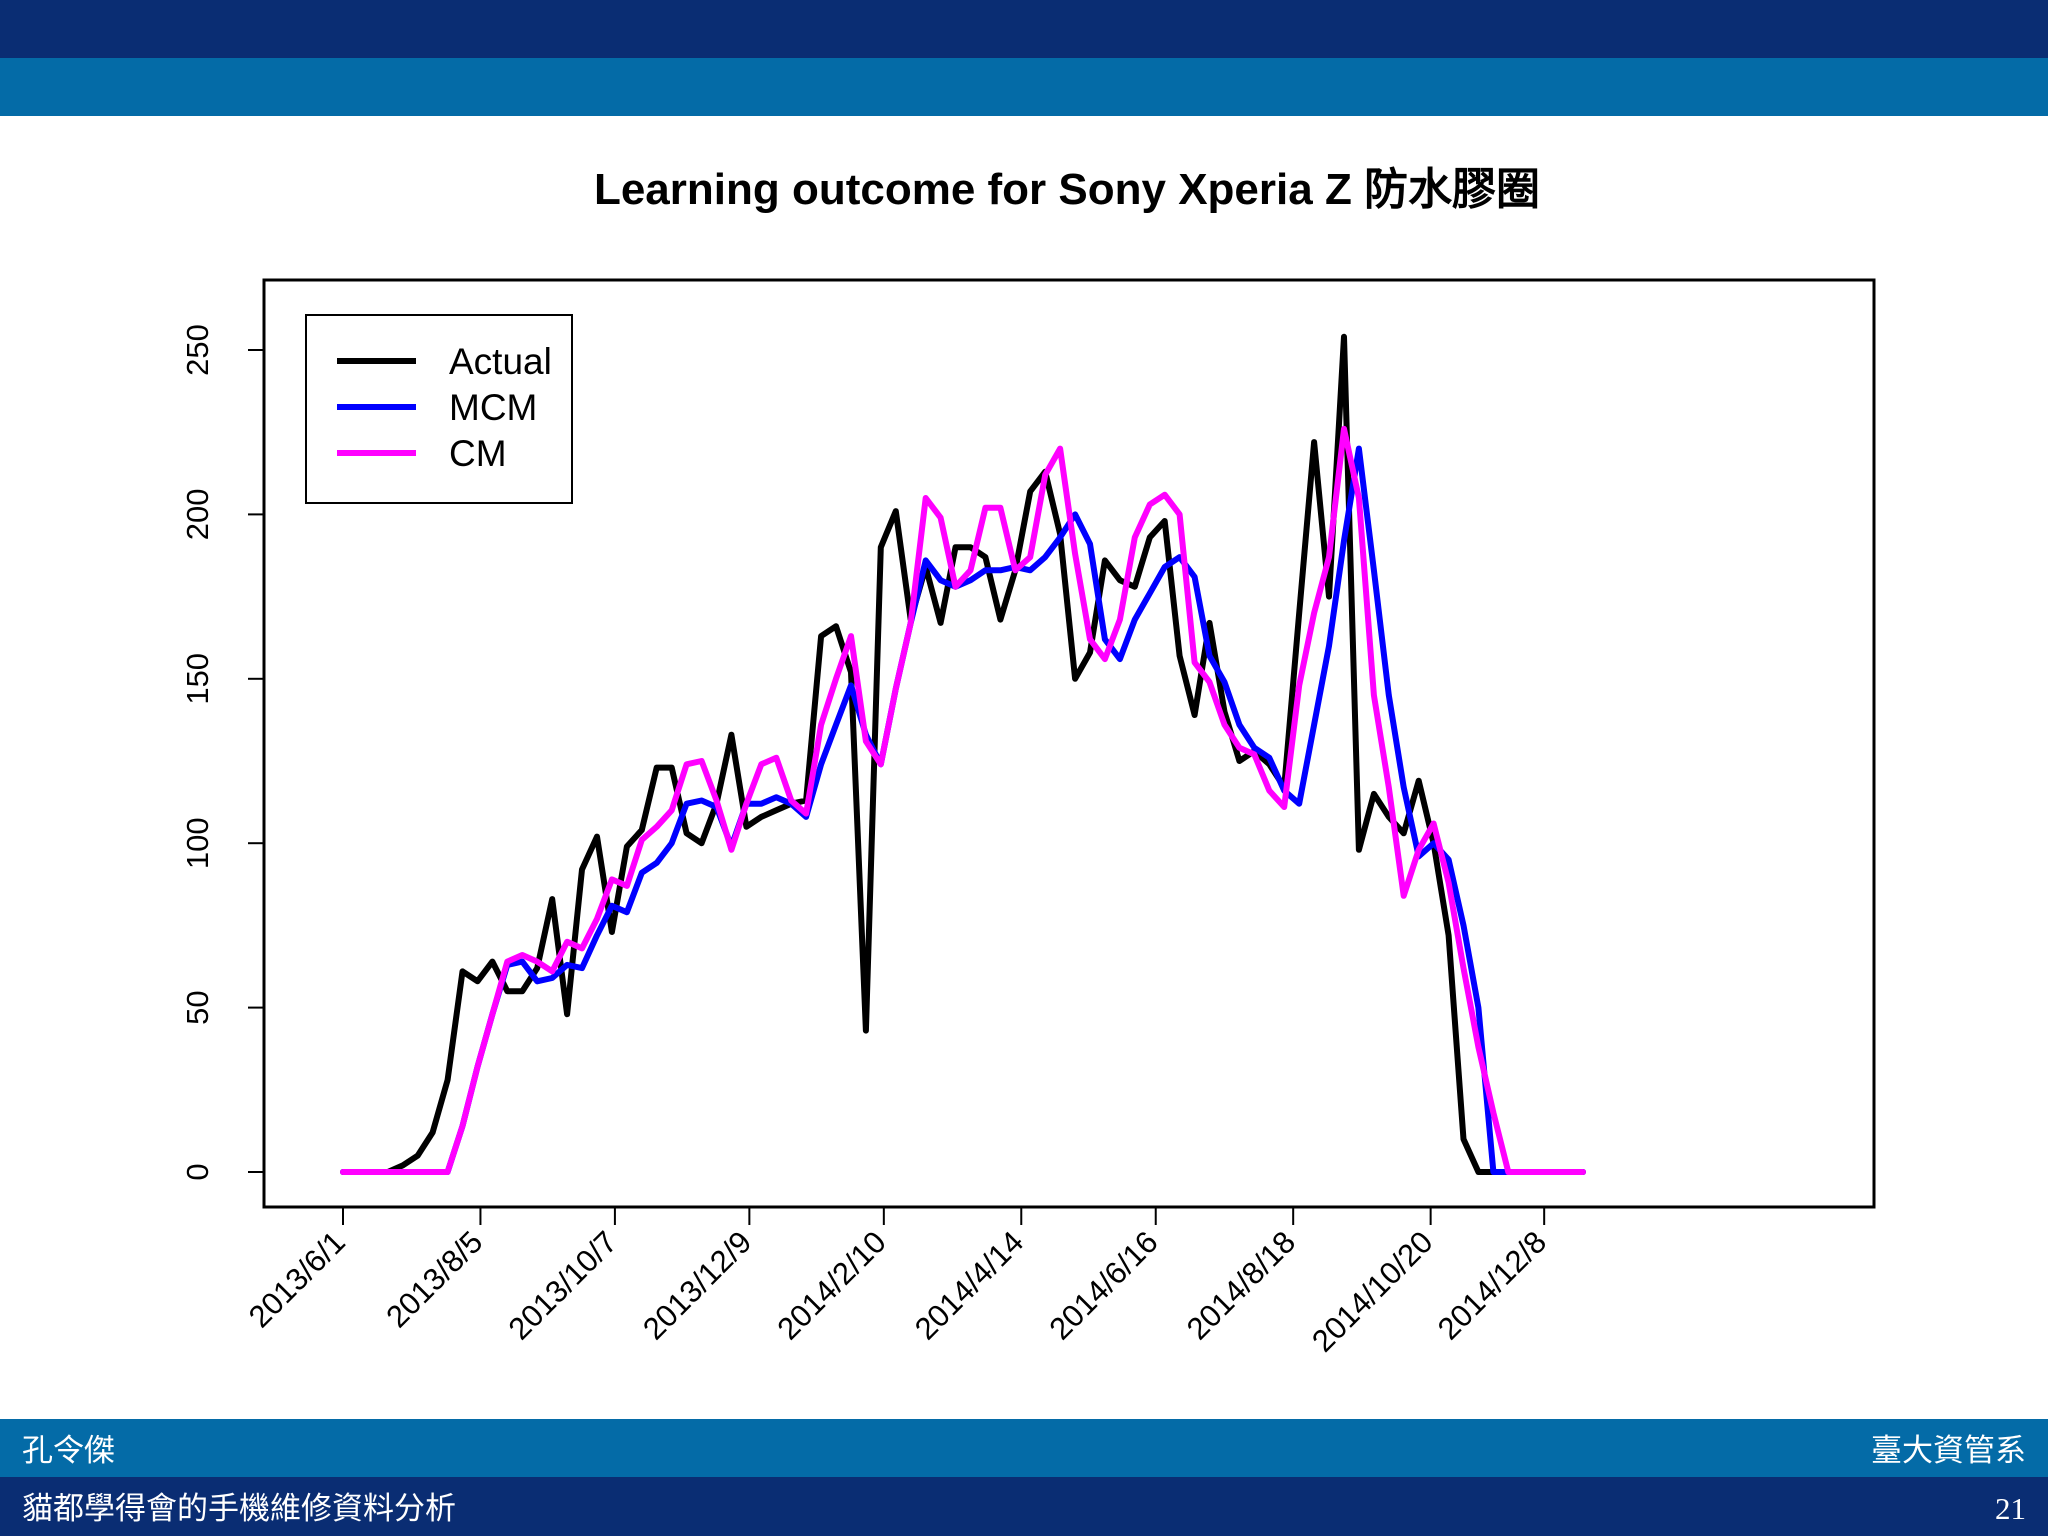 The image size is (2048, 1536). What do you see at coordinates (197, 1007) in the screenshot?
I see `y-tick-label: 50` at bounding box center [197, 1007].